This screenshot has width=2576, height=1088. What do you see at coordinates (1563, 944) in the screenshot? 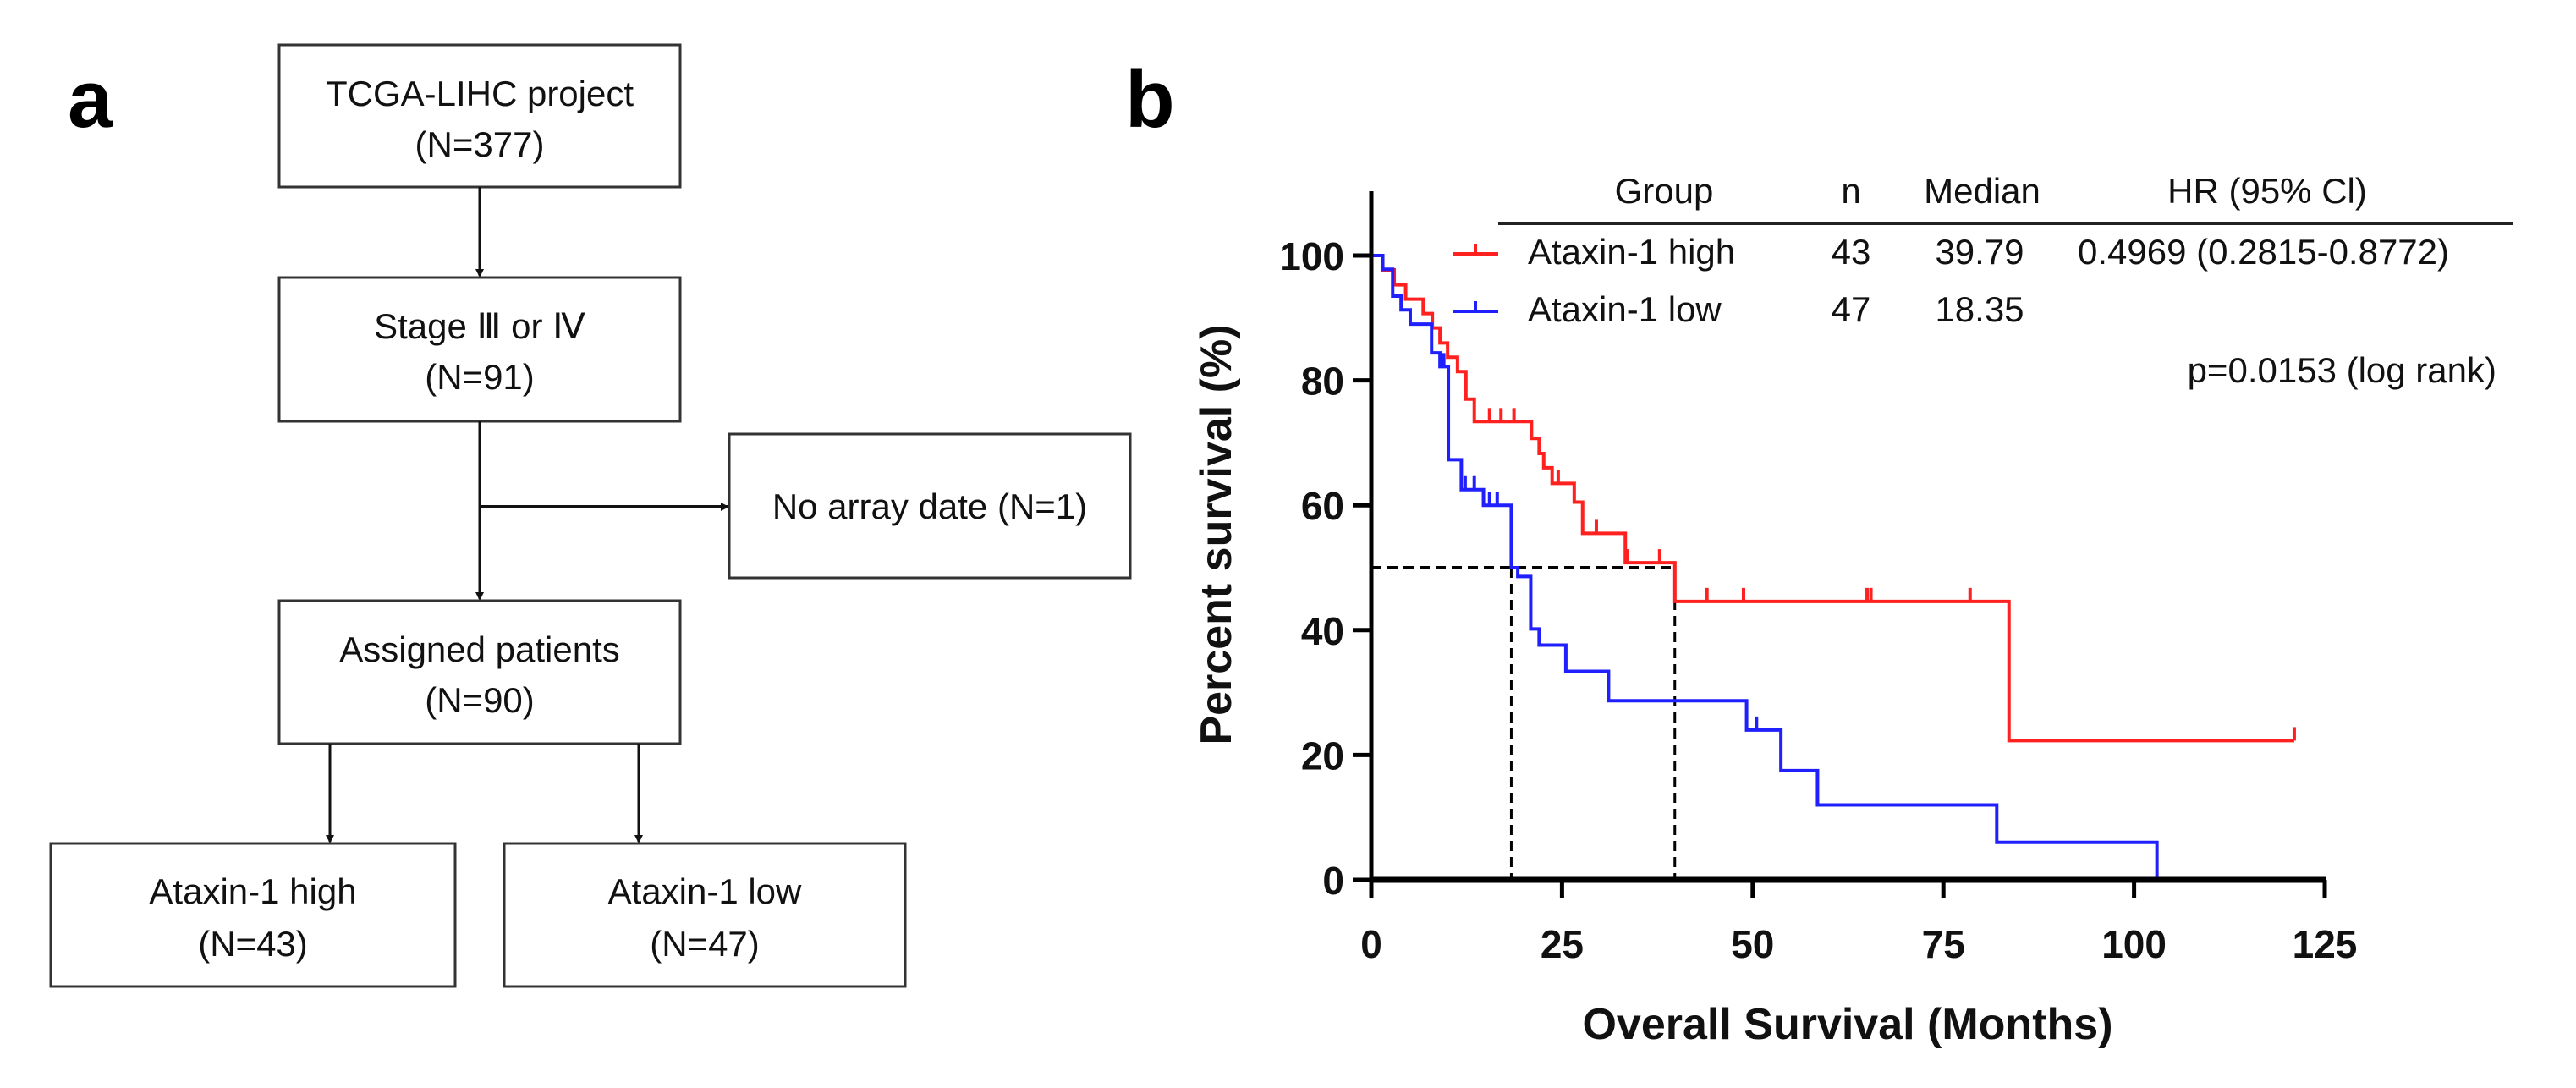
I see `x-tick-label: 25` at bounding box center [1563, 944].